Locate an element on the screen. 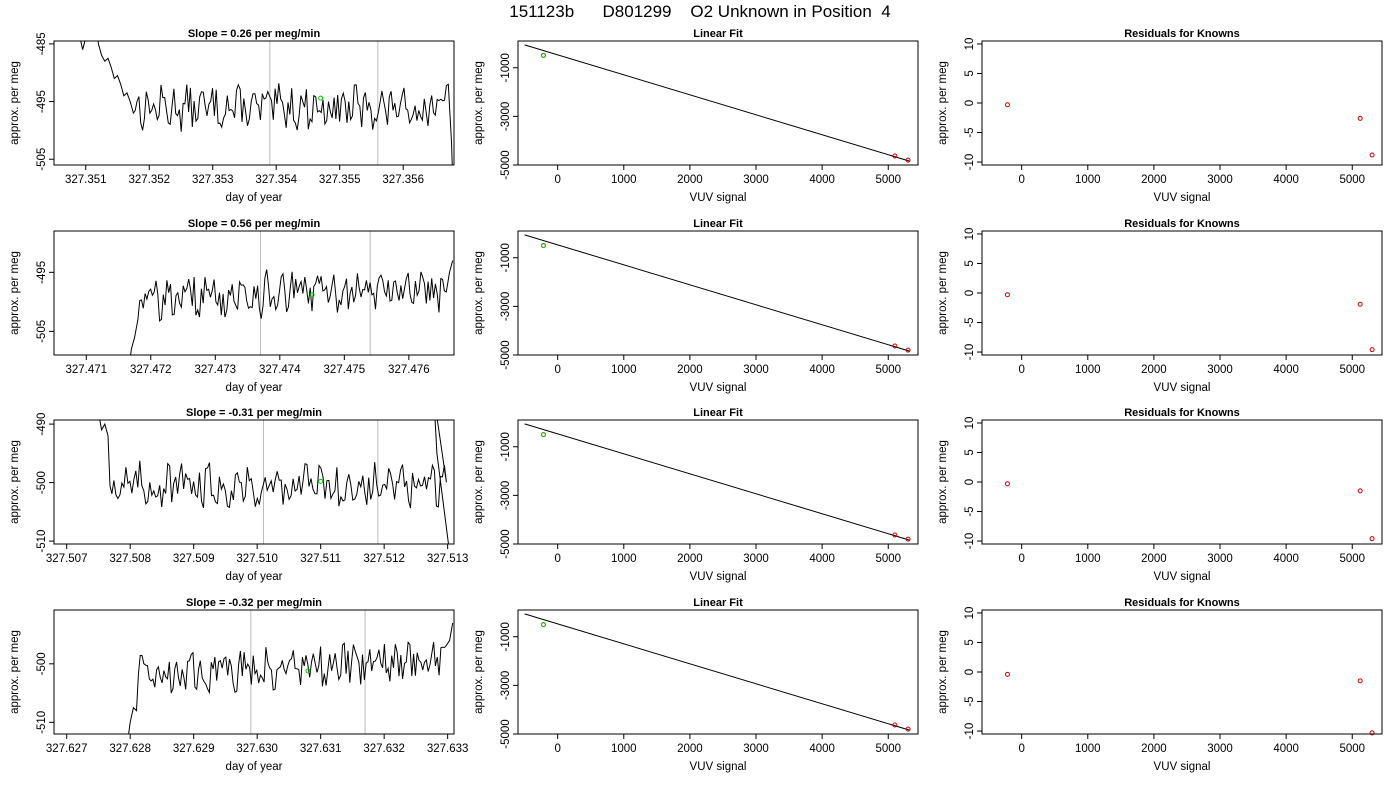 The width and height of the screenshot is (1400, 800). row2-residuals-ytick-label: 0 is located at coordinates (970, 293).